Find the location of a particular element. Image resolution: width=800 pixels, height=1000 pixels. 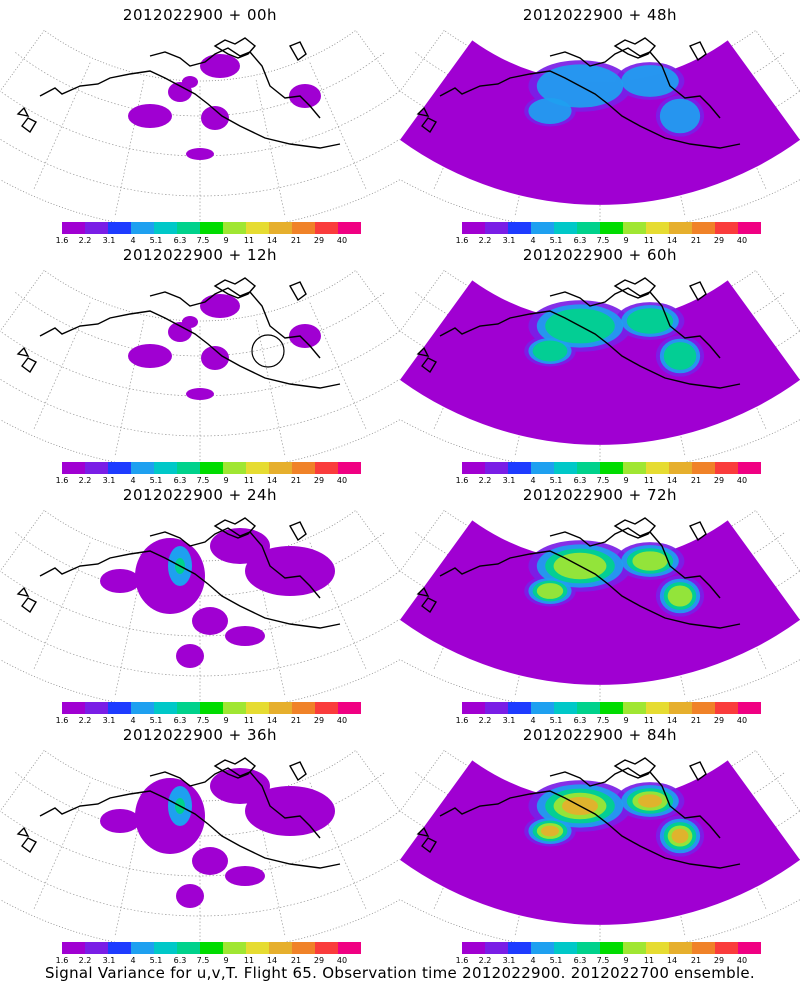

colorbar-tick-label: 14 is located at coordinates (272, 240).